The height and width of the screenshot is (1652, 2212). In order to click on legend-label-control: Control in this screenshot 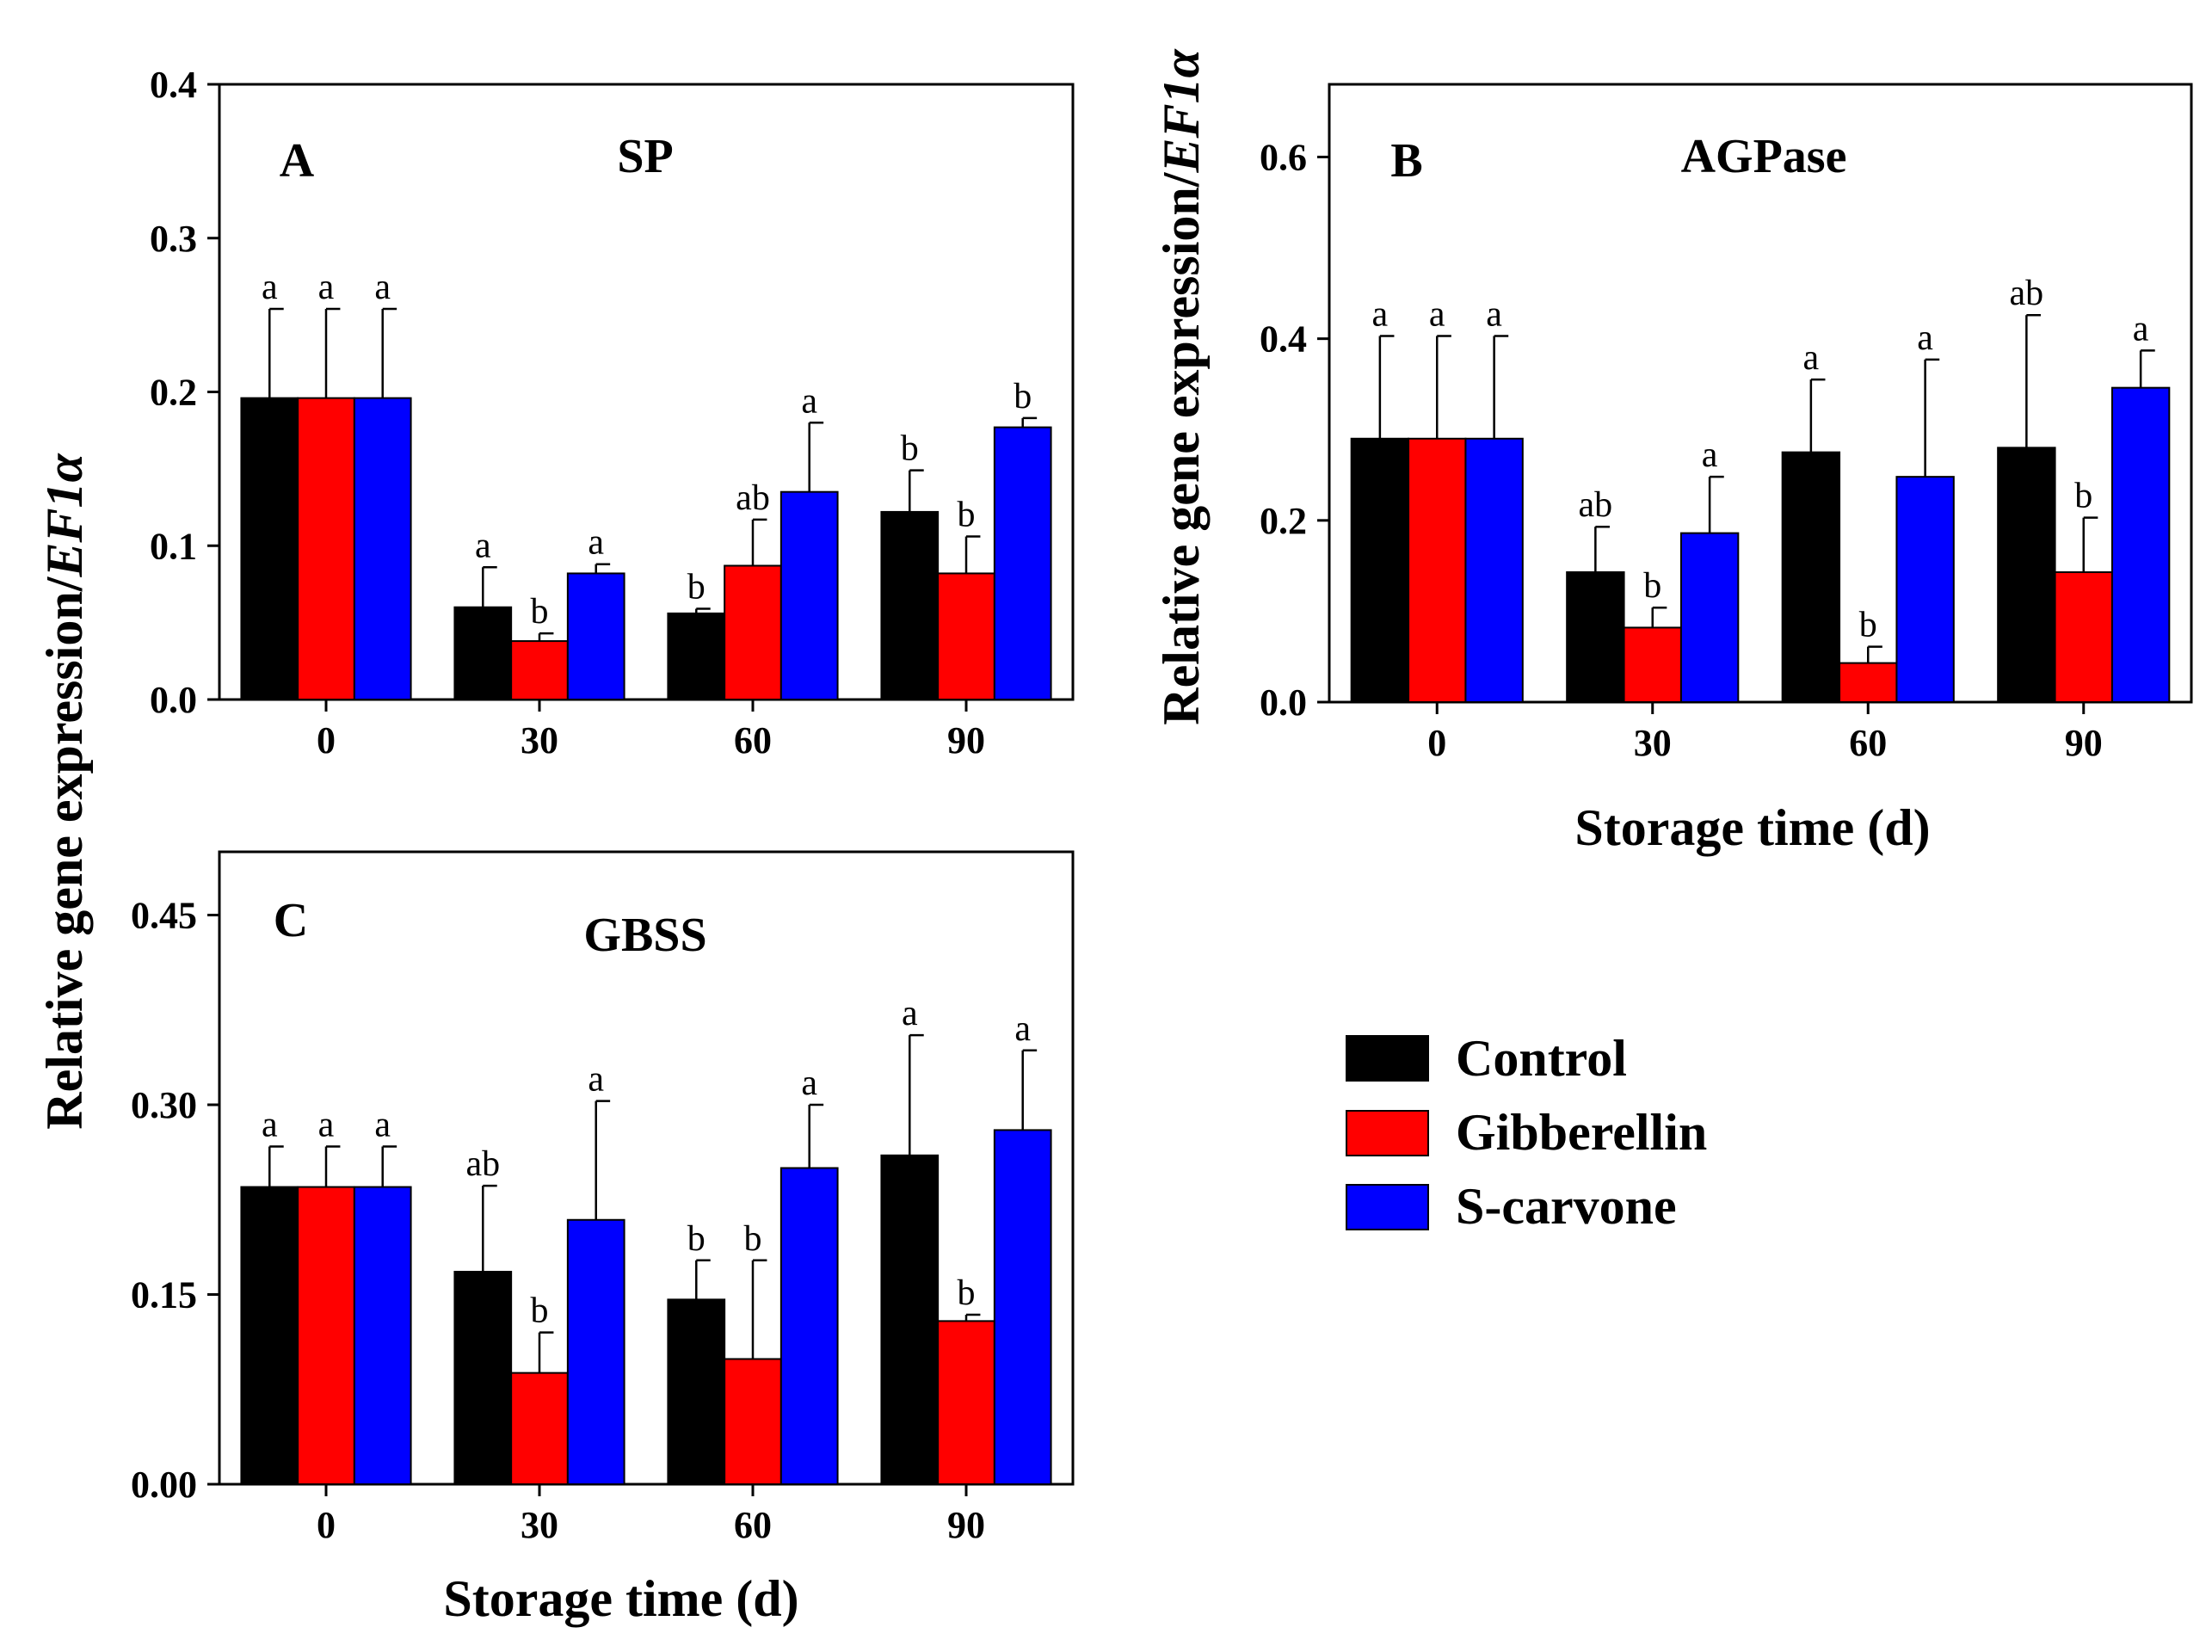, I will do `click(1541, 1058)`.